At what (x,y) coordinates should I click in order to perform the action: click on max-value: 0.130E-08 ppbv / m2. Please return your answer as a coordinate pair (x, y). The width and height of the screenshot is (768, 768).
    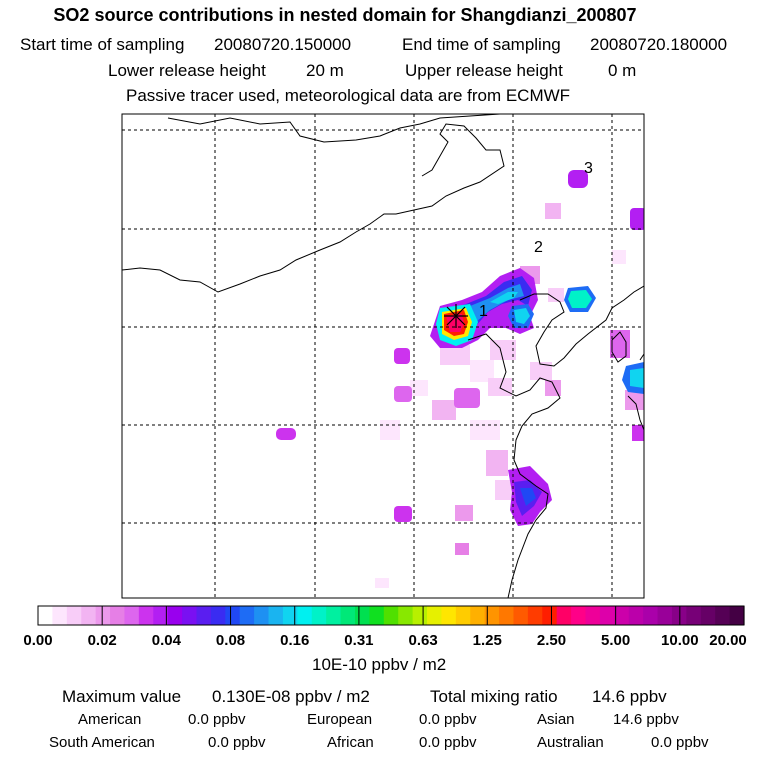
    Looking at the image, I should click on (291, 696).